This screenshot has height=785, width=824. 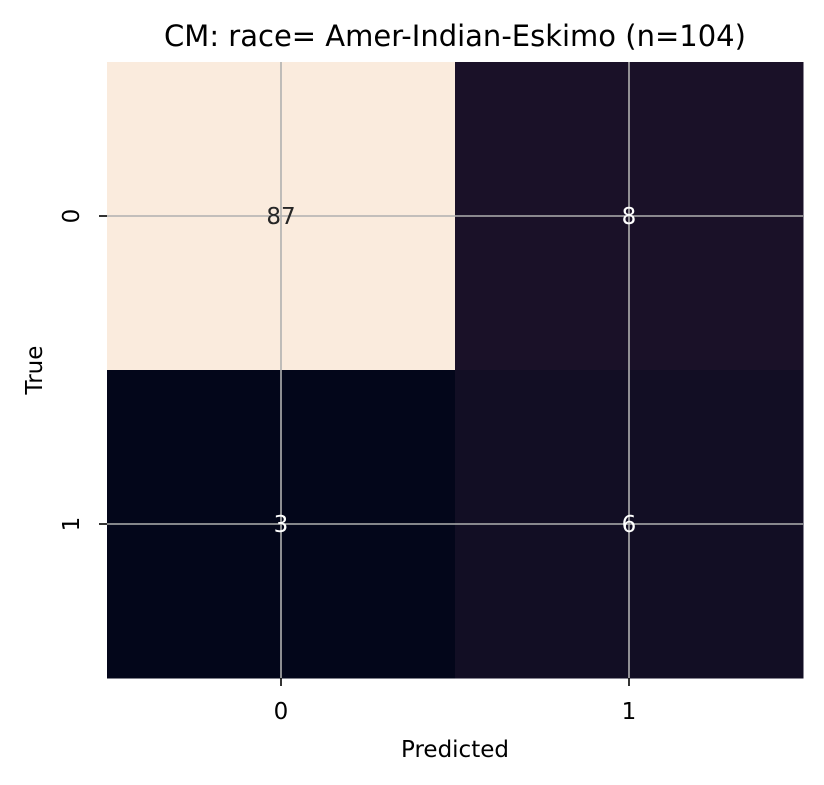 I want to click on x-tick-label-0: 0, so click(x=281, y=712).